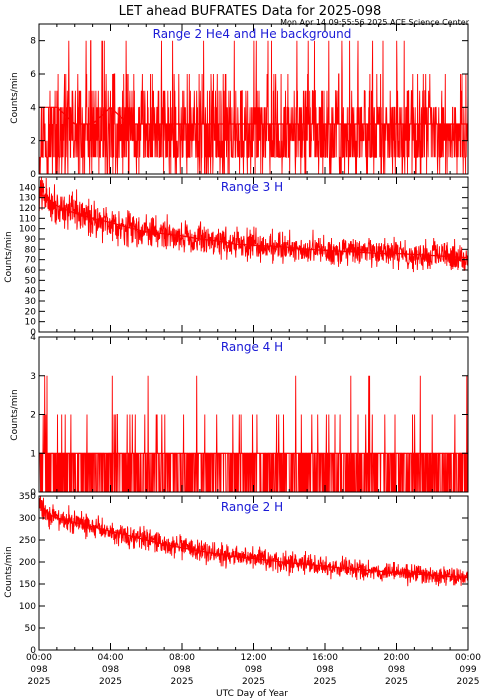 The image size is (482, 700). What do you see at coordinates (111, 658) in the screenshot?
I see `x-tick-label: 04:00` at bounding box center [111, 658].